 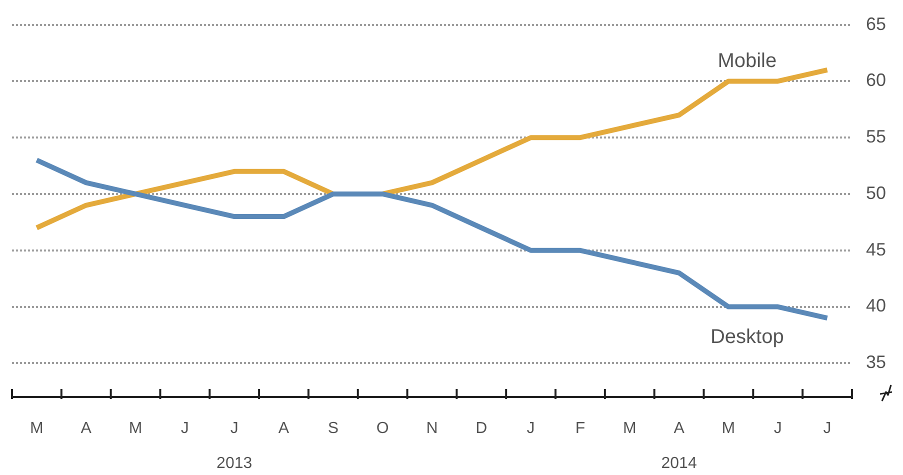 What do you see at coordinates (432, 429) in the screenshot?
I see `x-tick-label: N` at bounding box center [432, 429].